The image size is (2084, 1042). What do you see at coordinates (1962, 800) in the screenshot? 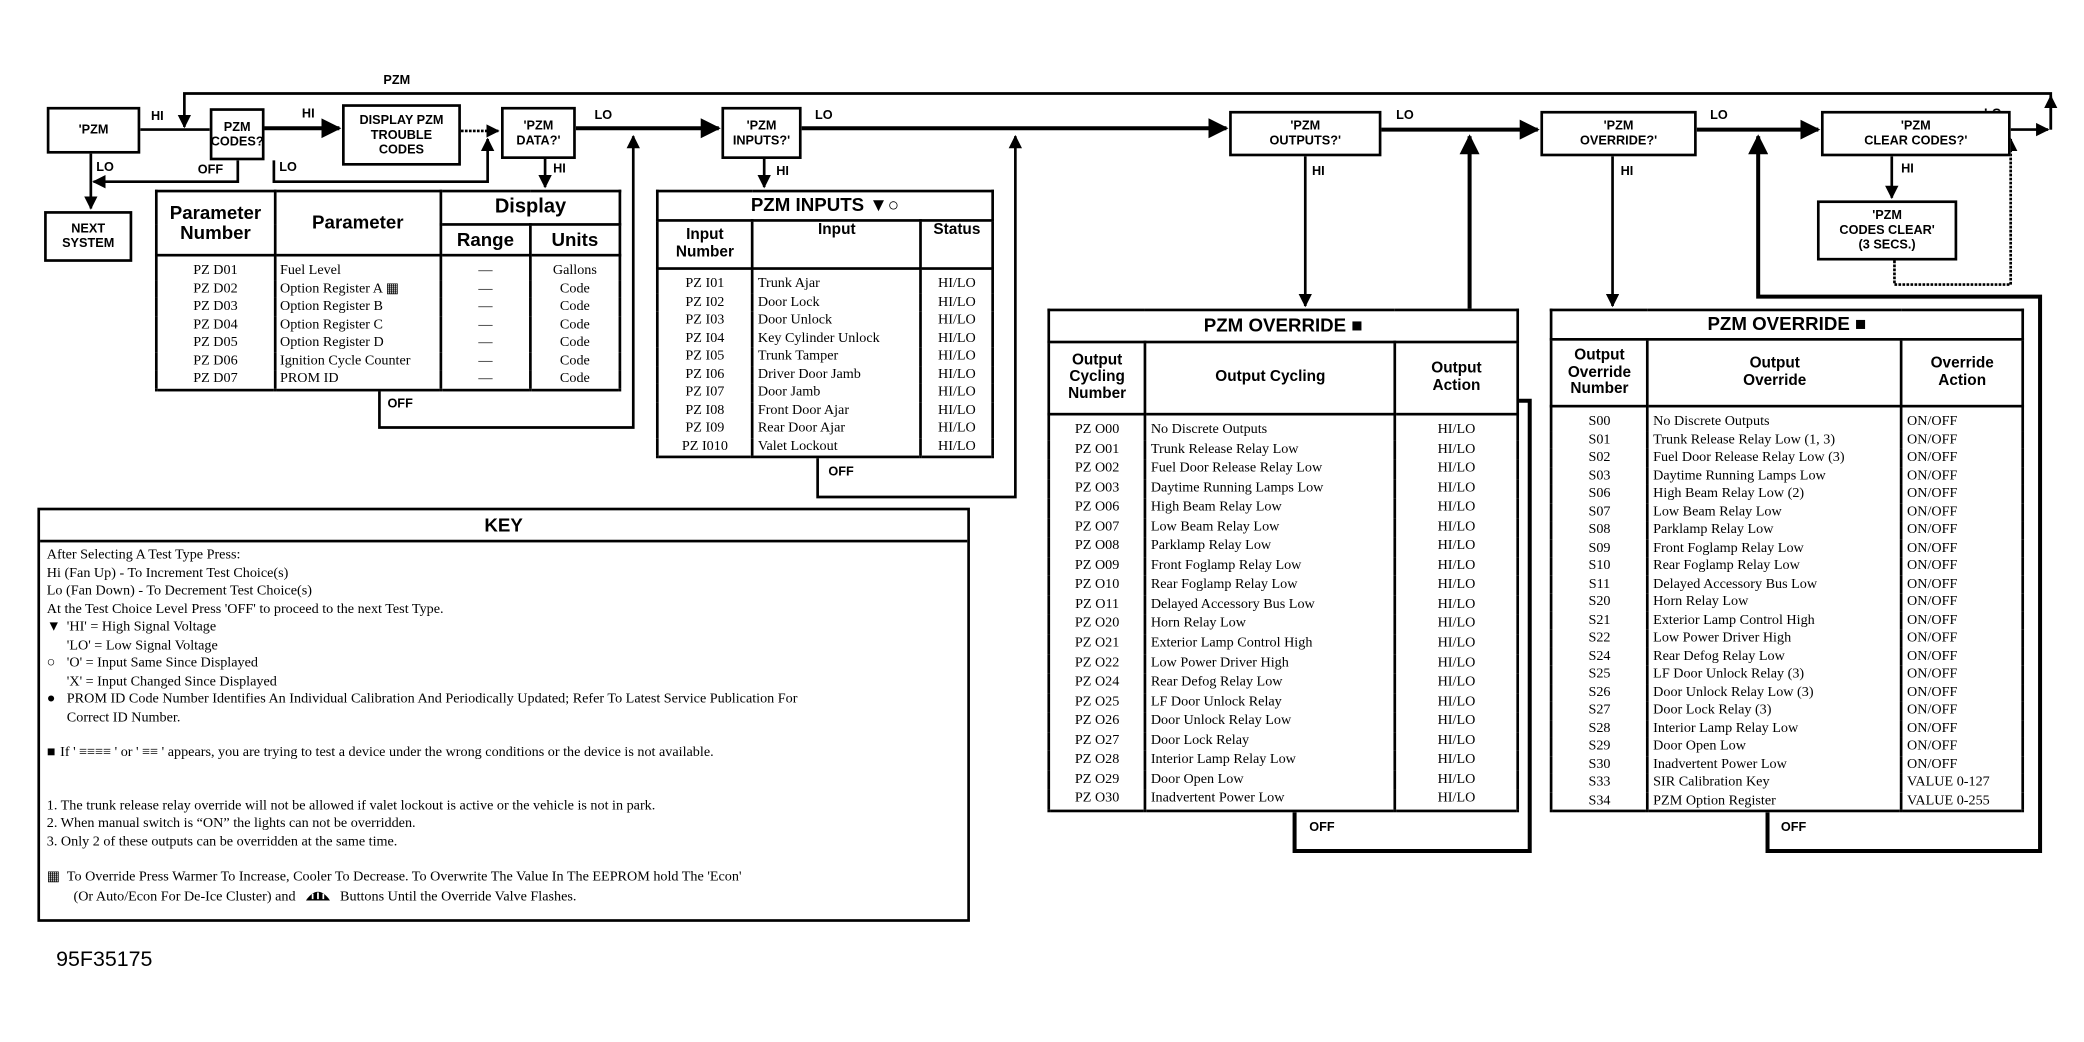
I see `table-cell: VALUE 0-255` at bounding box center [1962, 800].